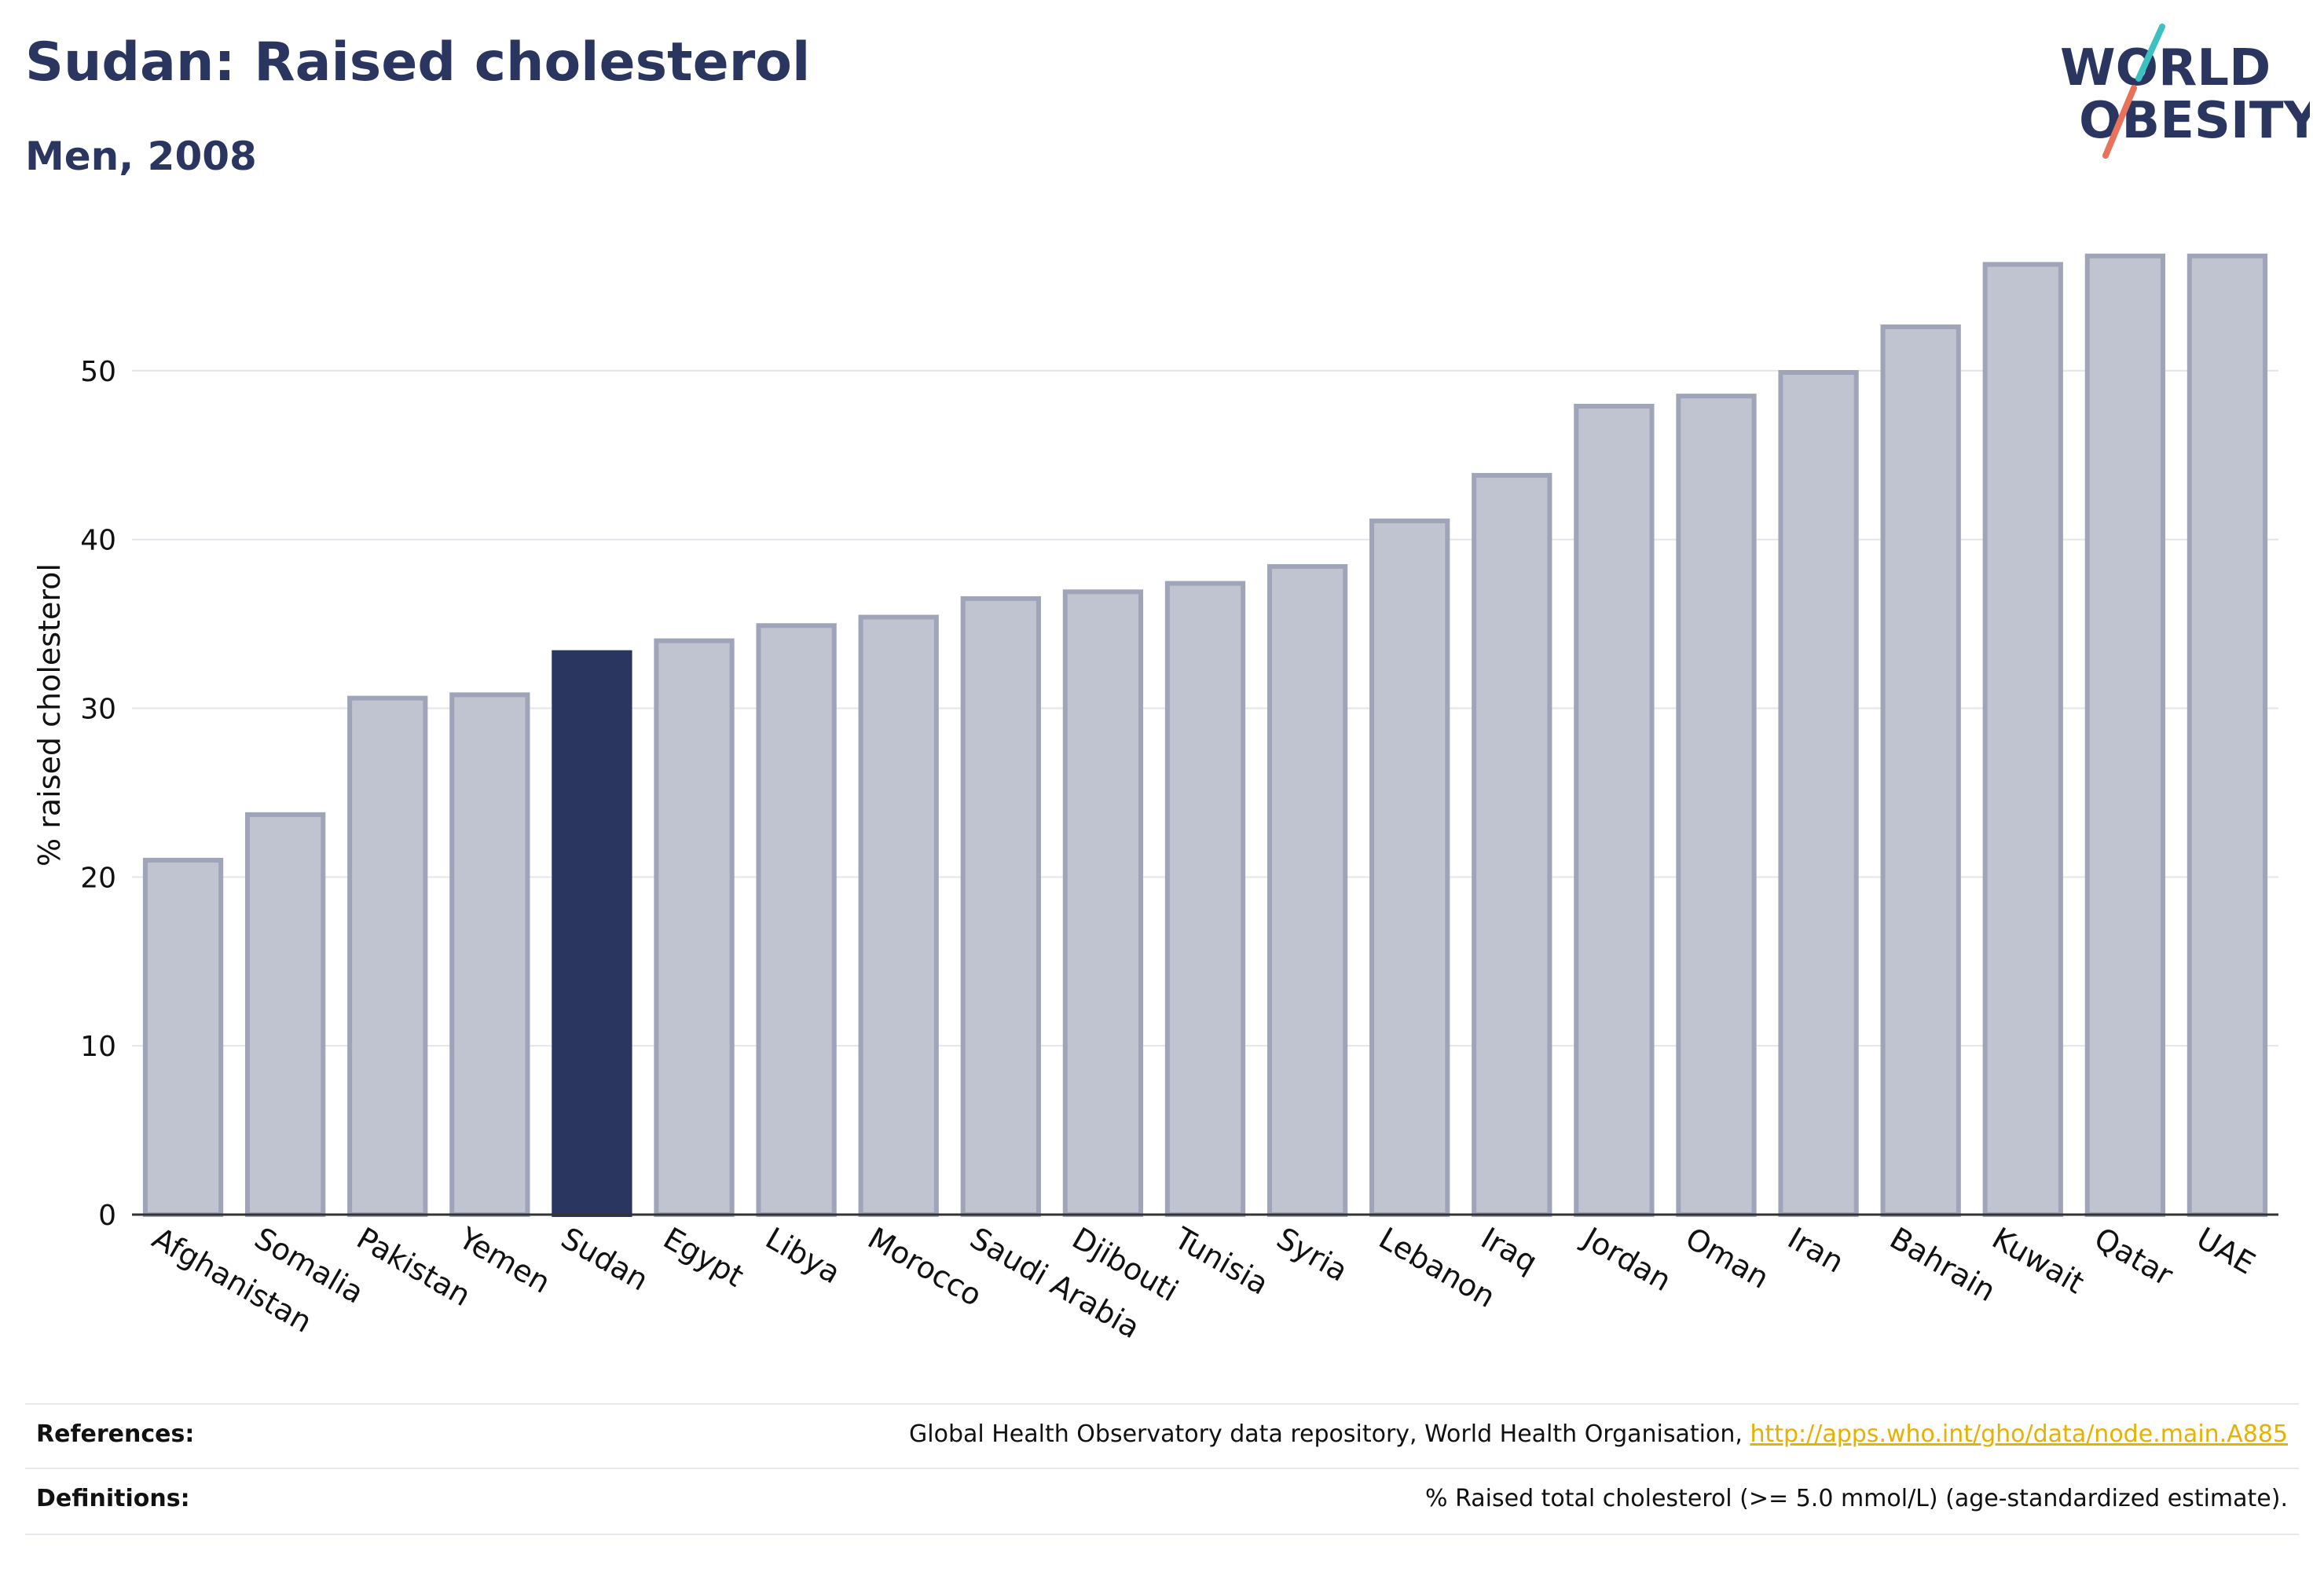 The height and width of the screenshot is (1576, 2324). Describe the element at coordinates (183, 1037) in the screenshot. I see `bar-afghanistan` at that location.